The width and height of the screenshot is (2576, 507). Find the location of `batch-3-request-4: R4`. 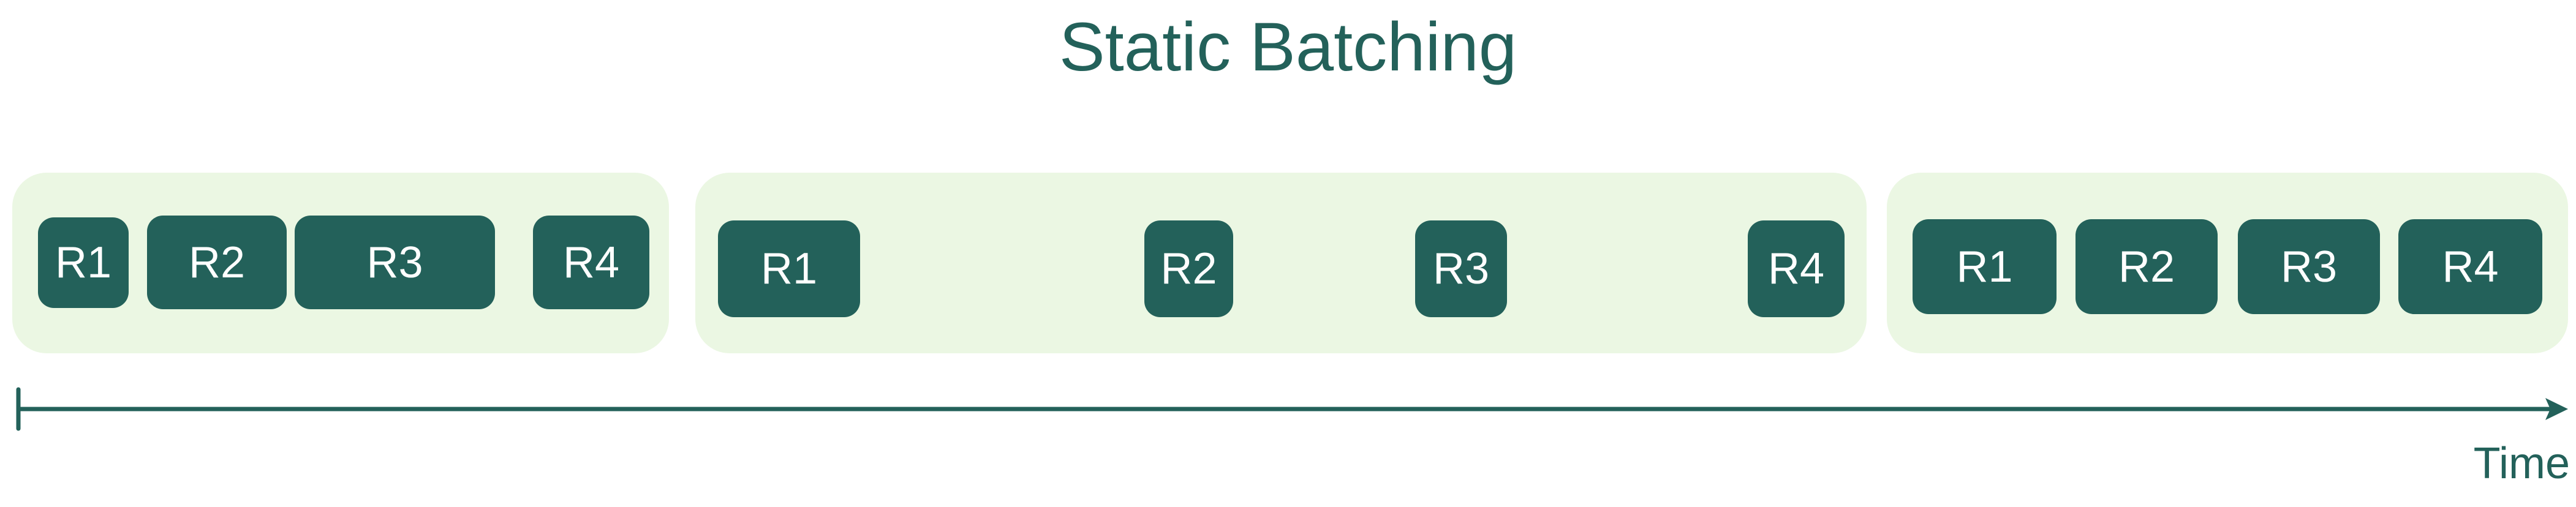

batch-3-request-4: R4 is located at coordinates (2470, 266).